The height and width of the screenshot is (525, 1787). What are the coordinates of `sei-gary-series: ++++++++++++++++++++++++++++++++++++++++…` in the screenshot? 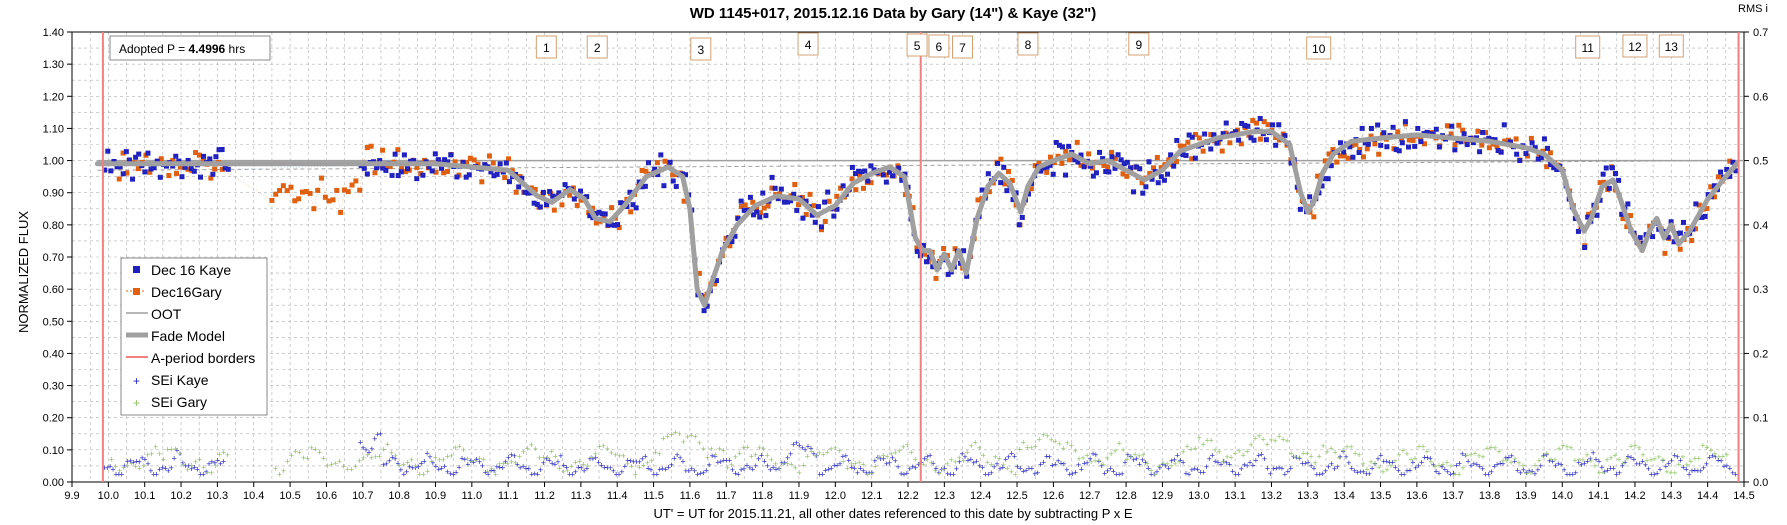 It's located at (919, 453).